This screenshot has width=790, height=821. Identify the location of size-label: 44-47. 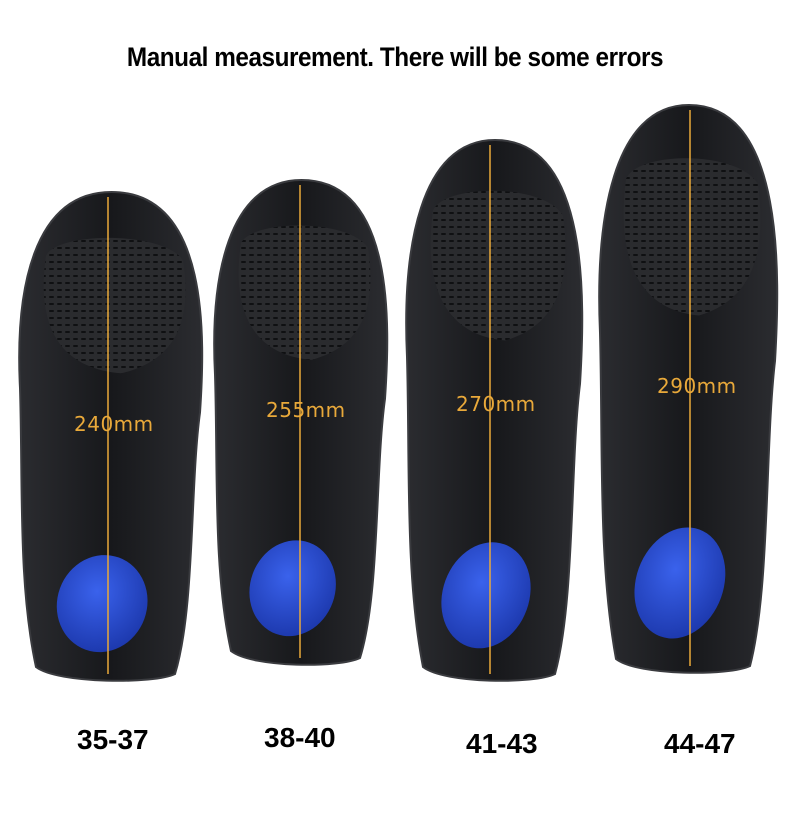
(700, 743).